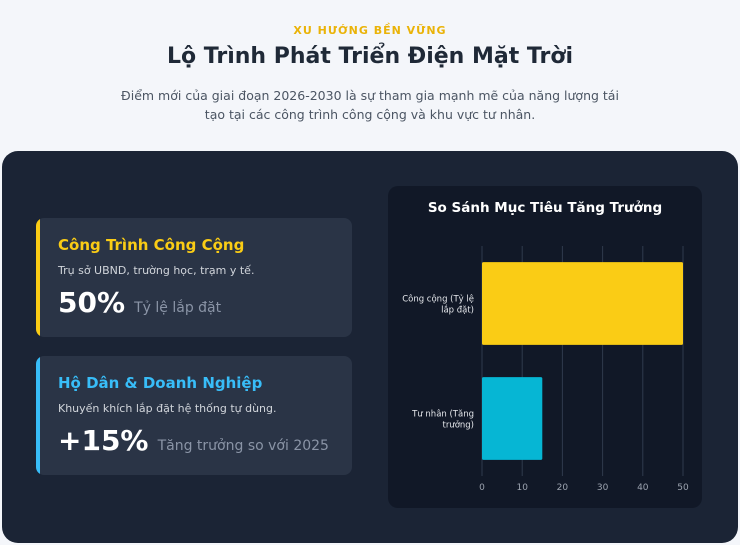  I want to click on chart-title: So Sánh Mục Tiêu Tăng Trưởng, so click(545, 208).